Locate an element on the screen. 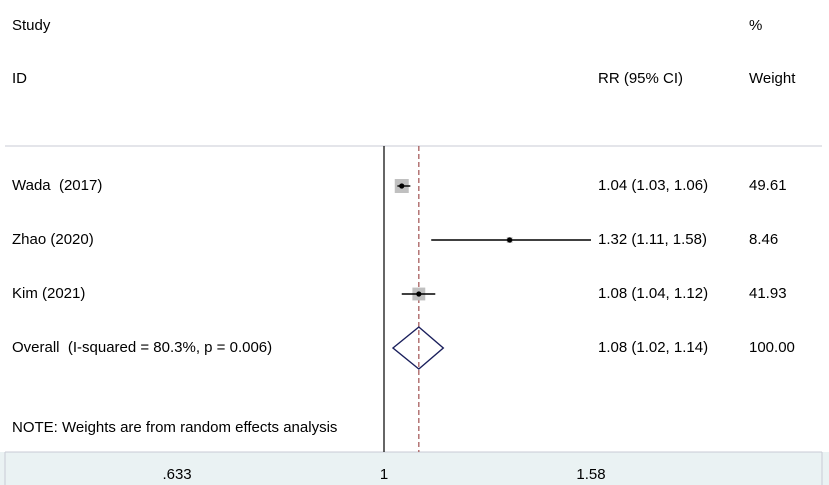  x-tick-label: .633 is located at coordinates (176, 474).